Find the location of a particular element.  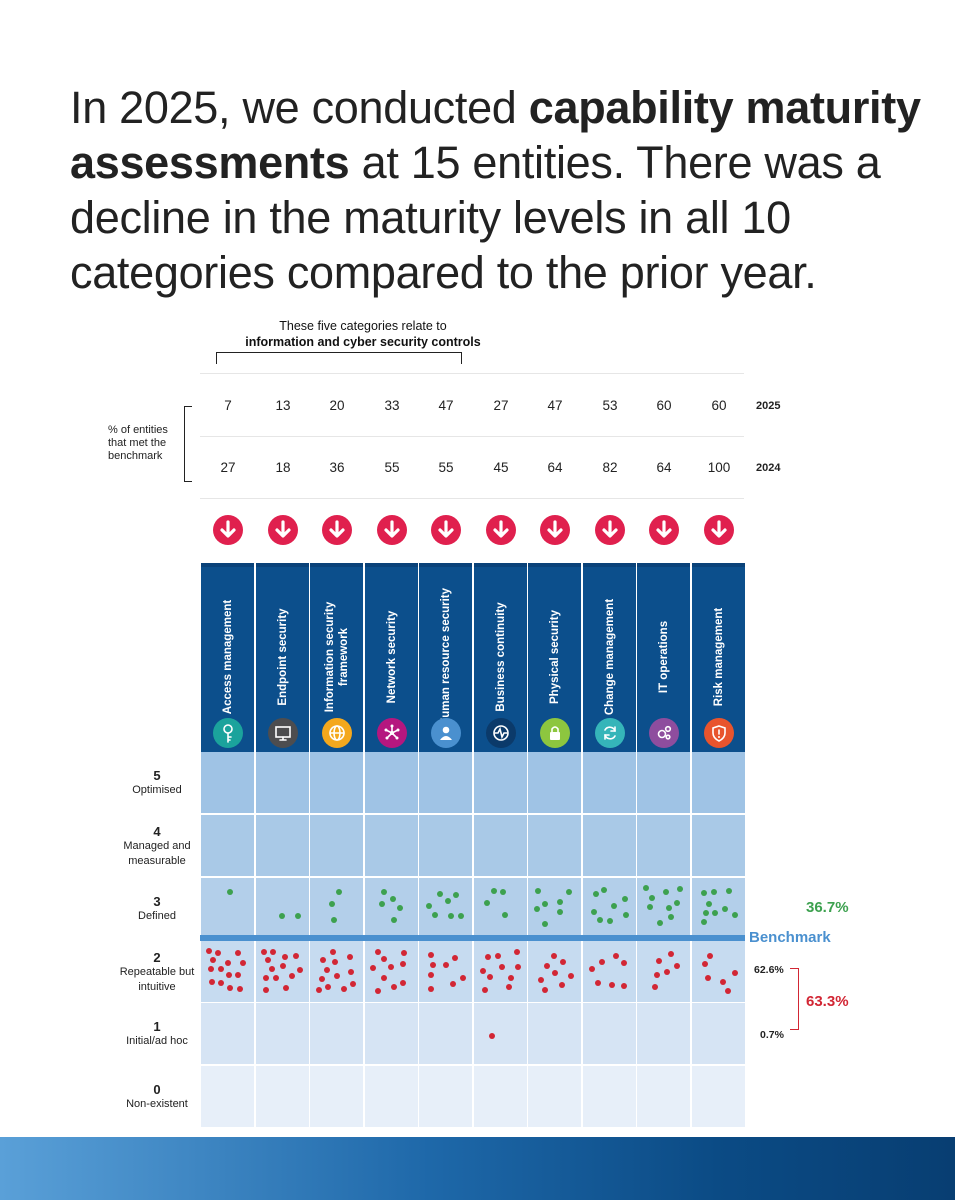

level-number: 2 is located at coordinates (157, 957).